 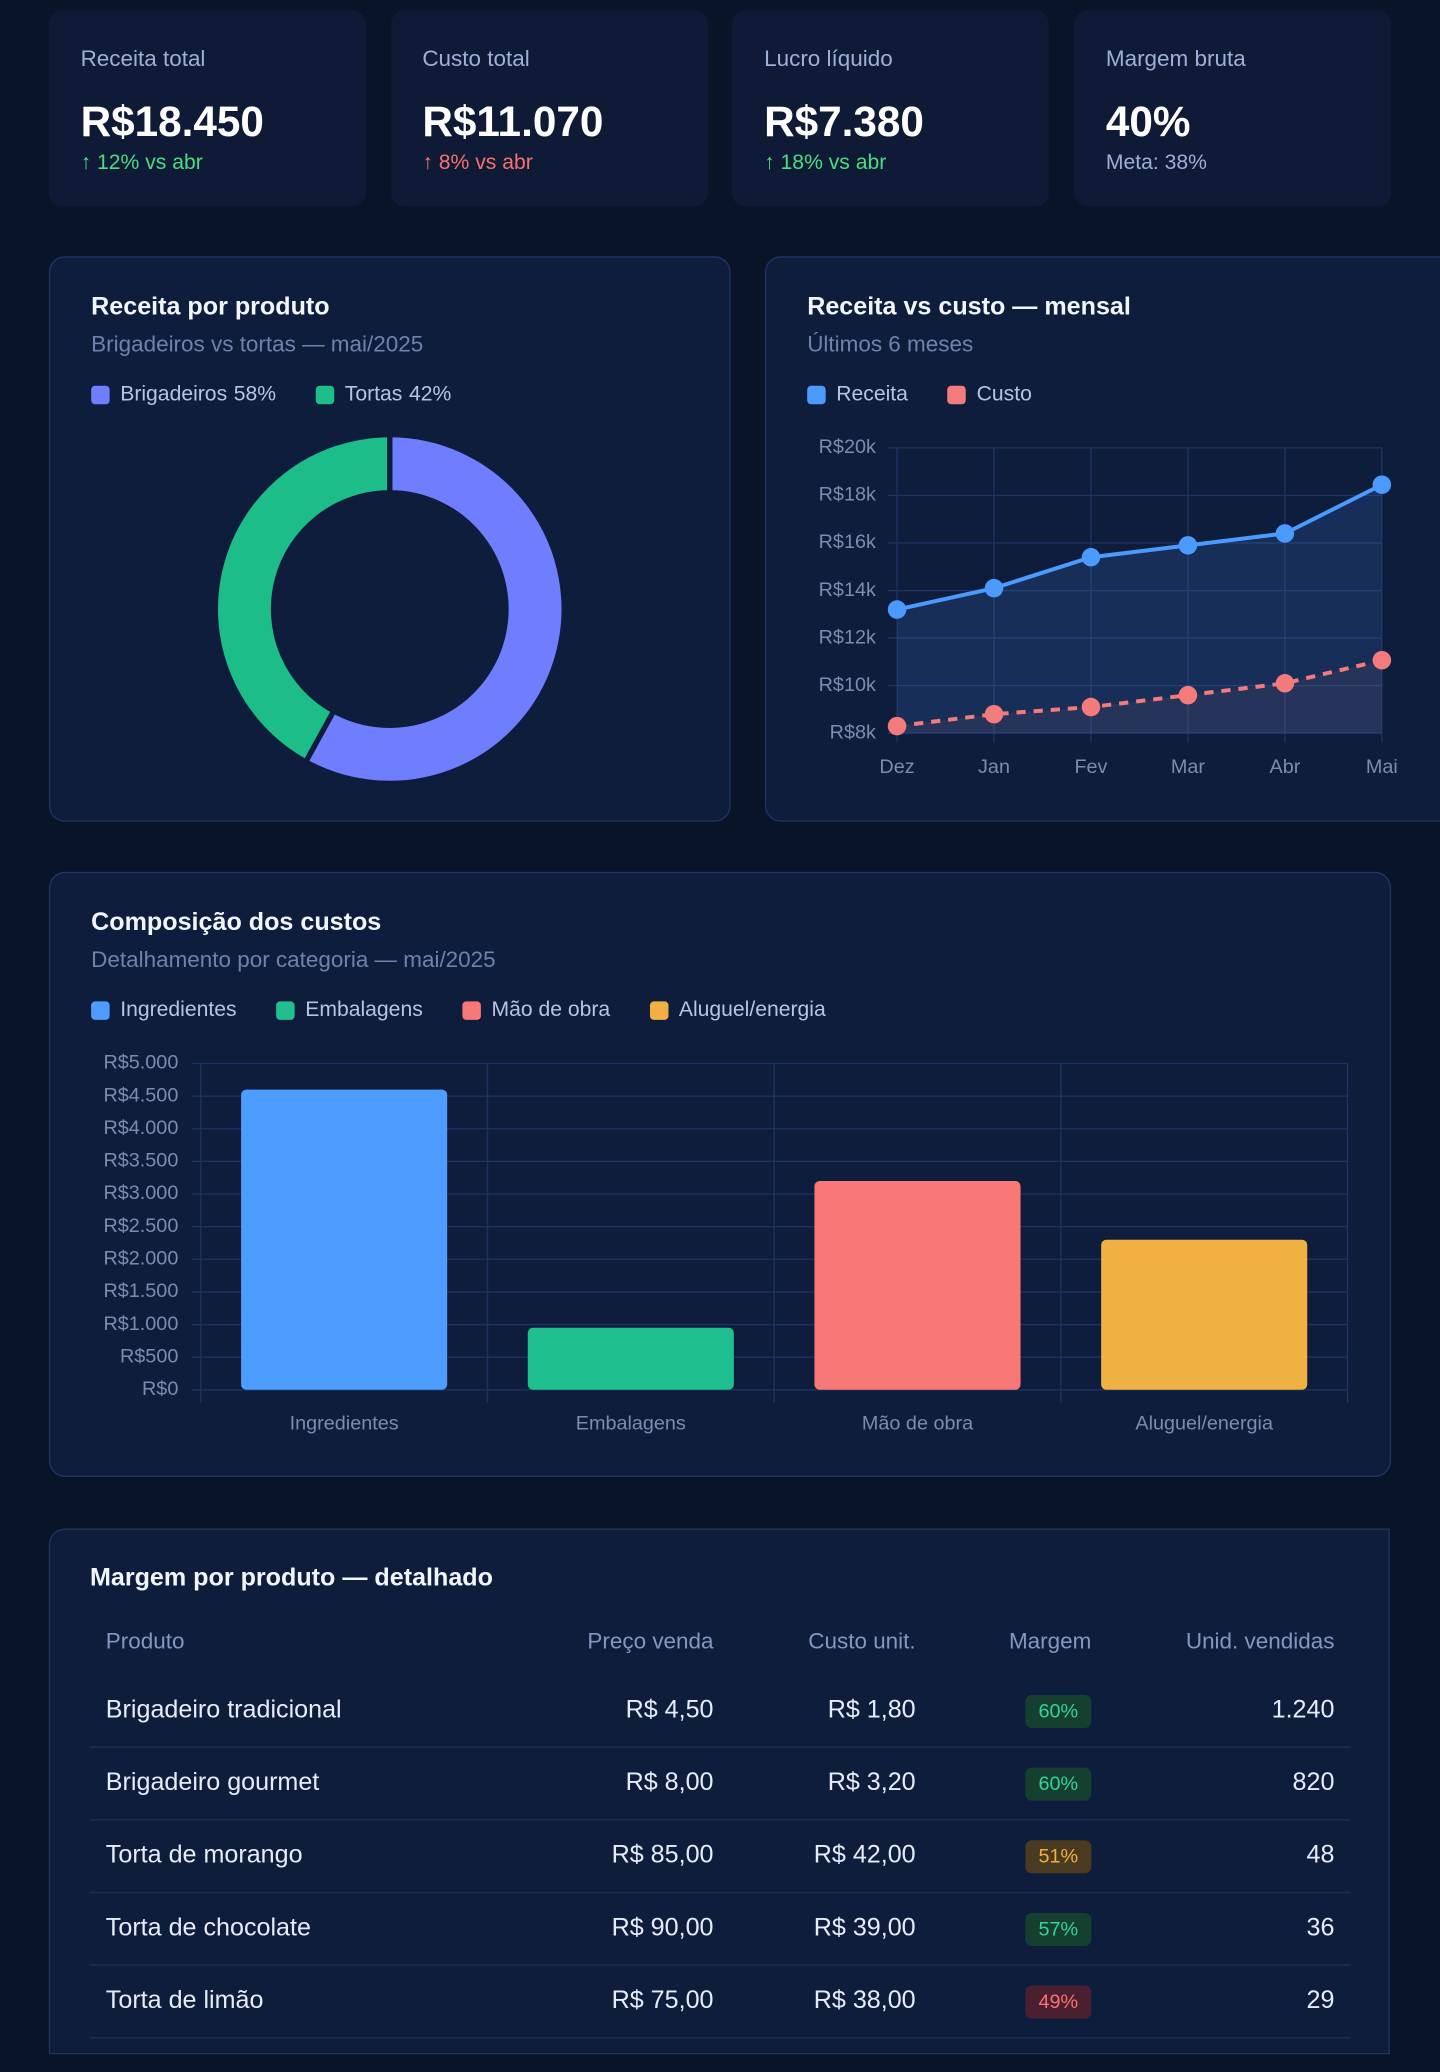 I want to click on legend: Receita Custo, so click(x=919, y=395).